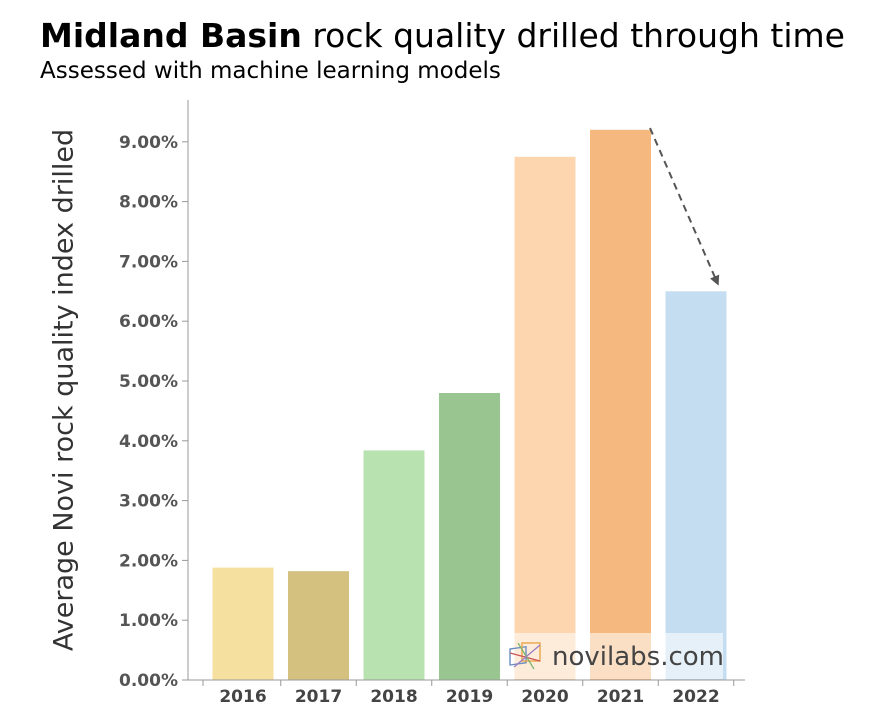 The height and width of the screenshot is (720, 875). What do you see at coordinates (148, 262) in the screenshot?
I see `y-tick-label: 7.00%` at bounding box center [148, 262].